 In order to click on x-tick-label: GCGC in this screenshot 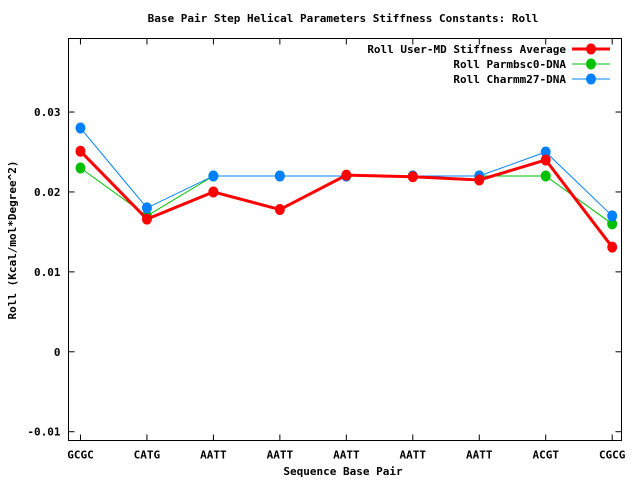, I will do `click(80, 455)`.